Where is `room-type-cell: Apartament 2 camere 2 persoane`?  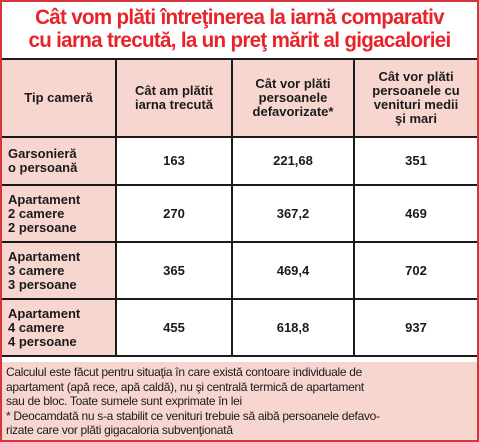
room-type-cell: Apartament 2 camere 2 persoane is located at coordinates (59, 213).